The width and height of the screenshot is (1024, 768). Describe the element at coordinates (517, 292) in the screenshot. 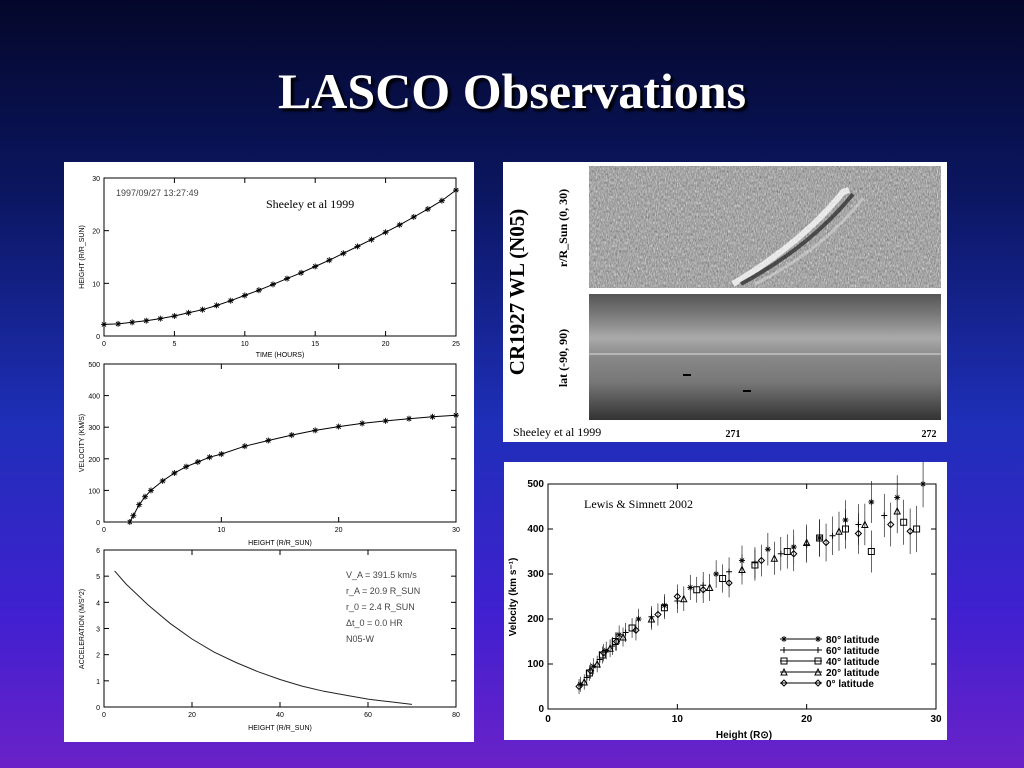

I see `map-title: CR1927 WL (N05)` at that location.